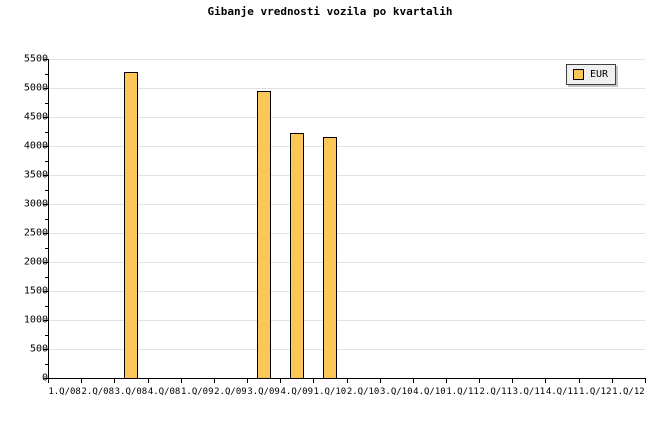 This screenshot has width=660, height=440. Describe the element at coordinates (64, 392) in the screenshot. I see `x-axis-tick-label: 1.Q/08` at that location.